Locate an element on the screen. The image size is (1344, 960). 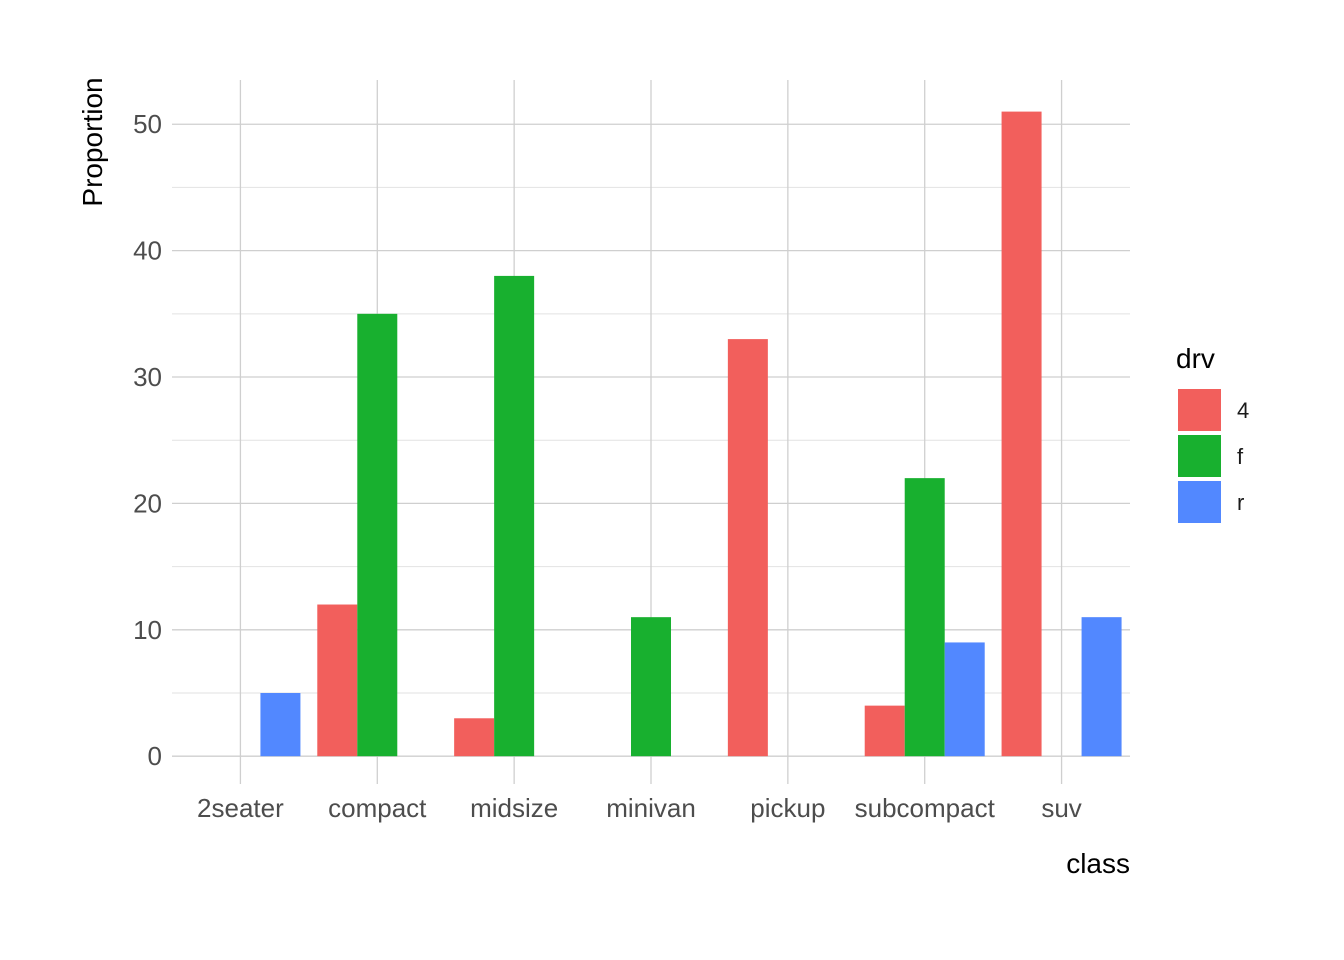
legend-title: drv is located at coordinates (1195, 358).